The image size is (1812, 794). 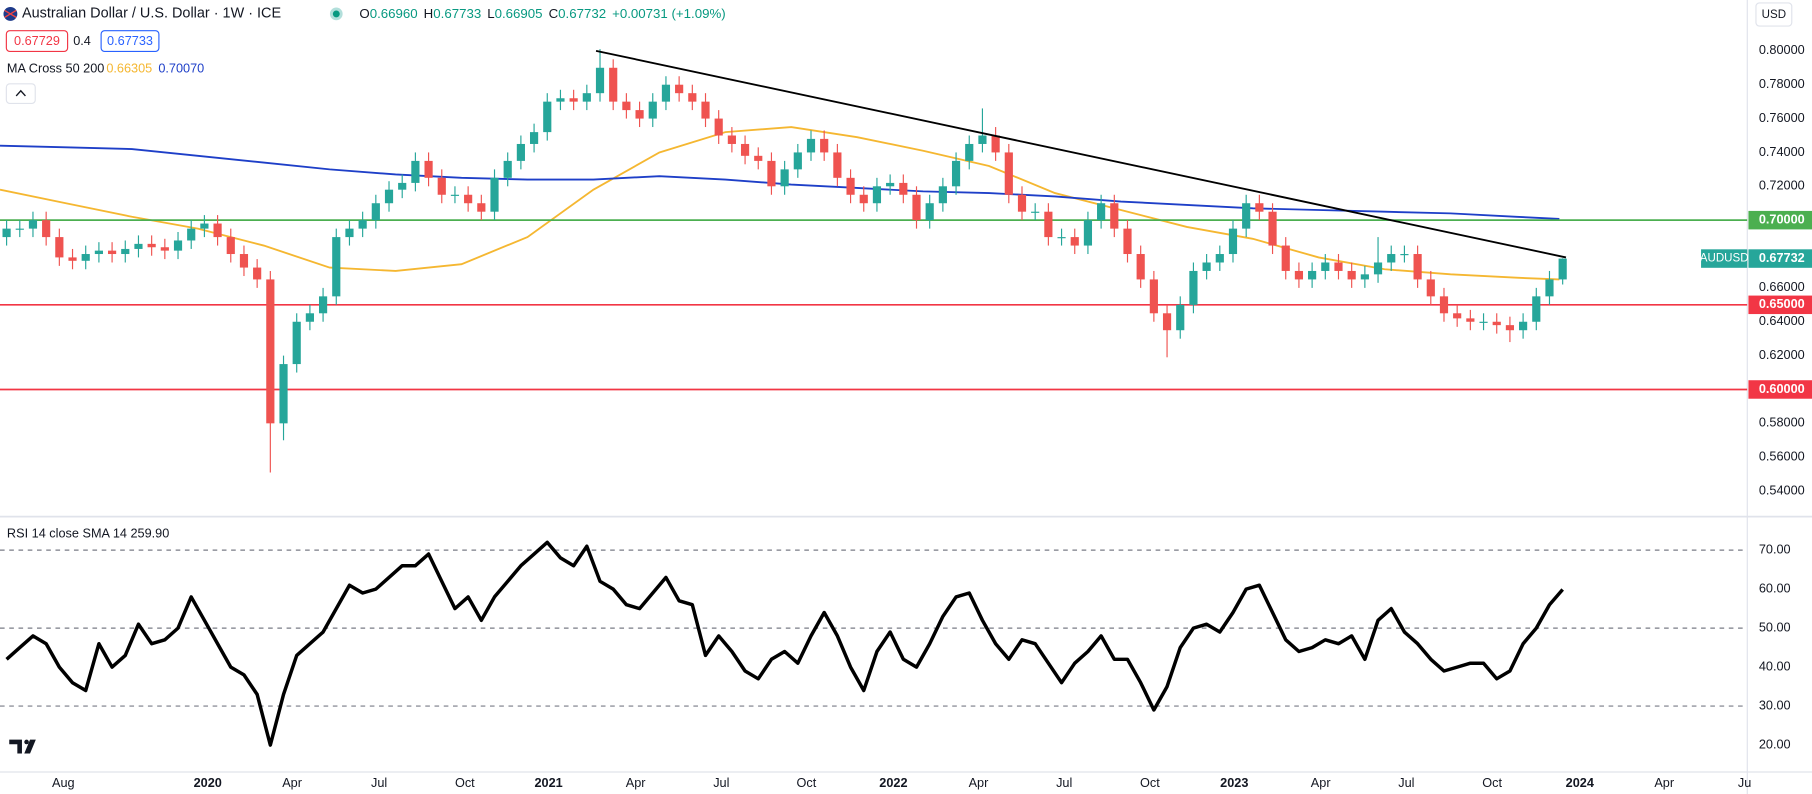 I want to click on status-dot, so click(x=336, y=14).